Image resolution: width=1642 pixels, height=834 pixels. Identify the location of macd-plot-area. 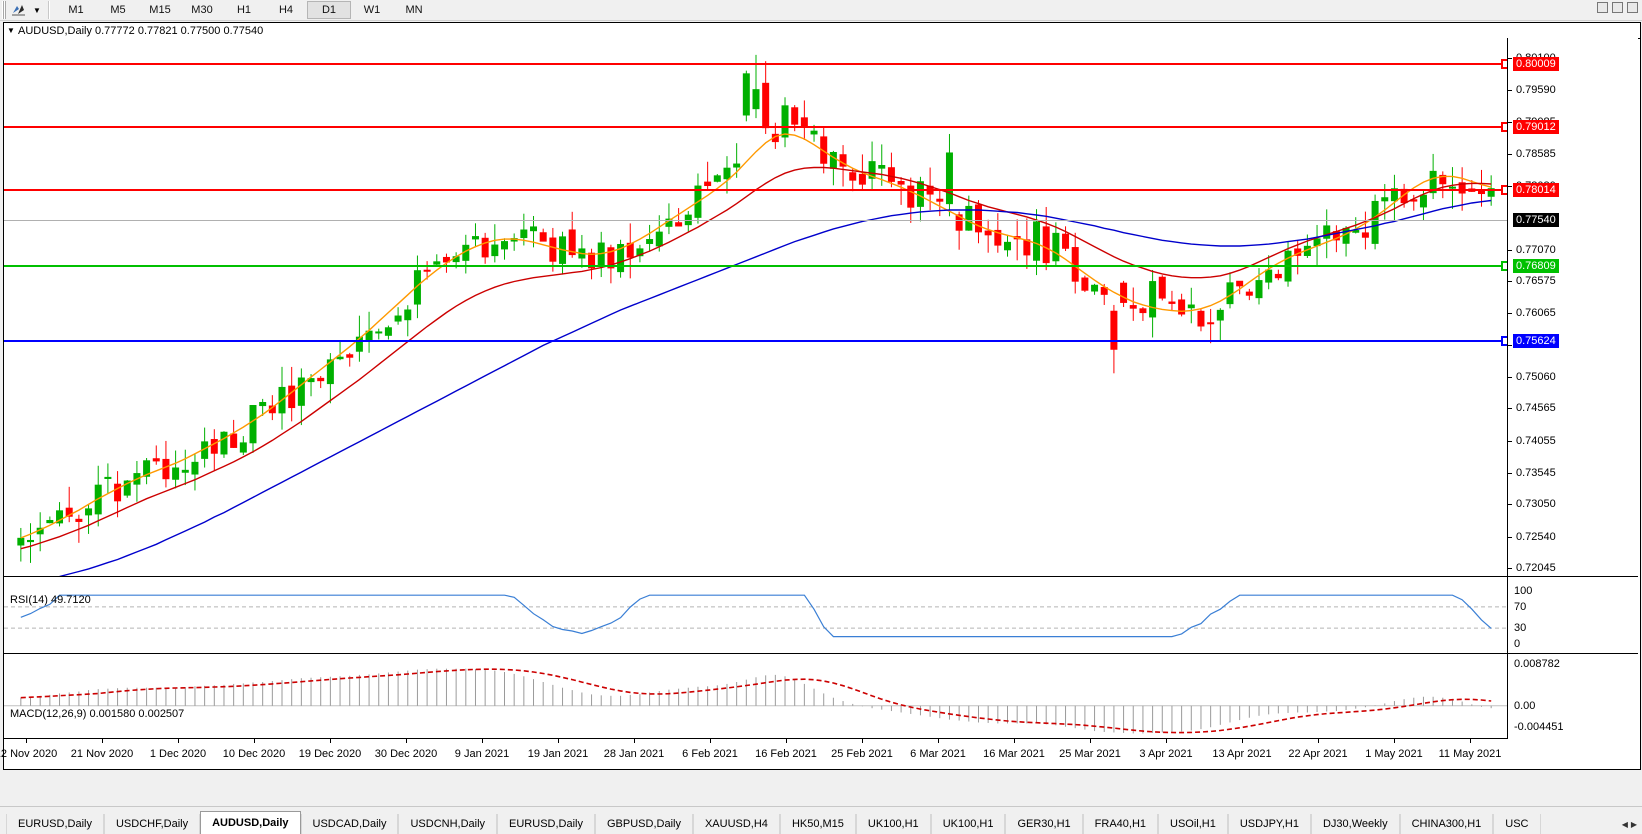
(821, 696).